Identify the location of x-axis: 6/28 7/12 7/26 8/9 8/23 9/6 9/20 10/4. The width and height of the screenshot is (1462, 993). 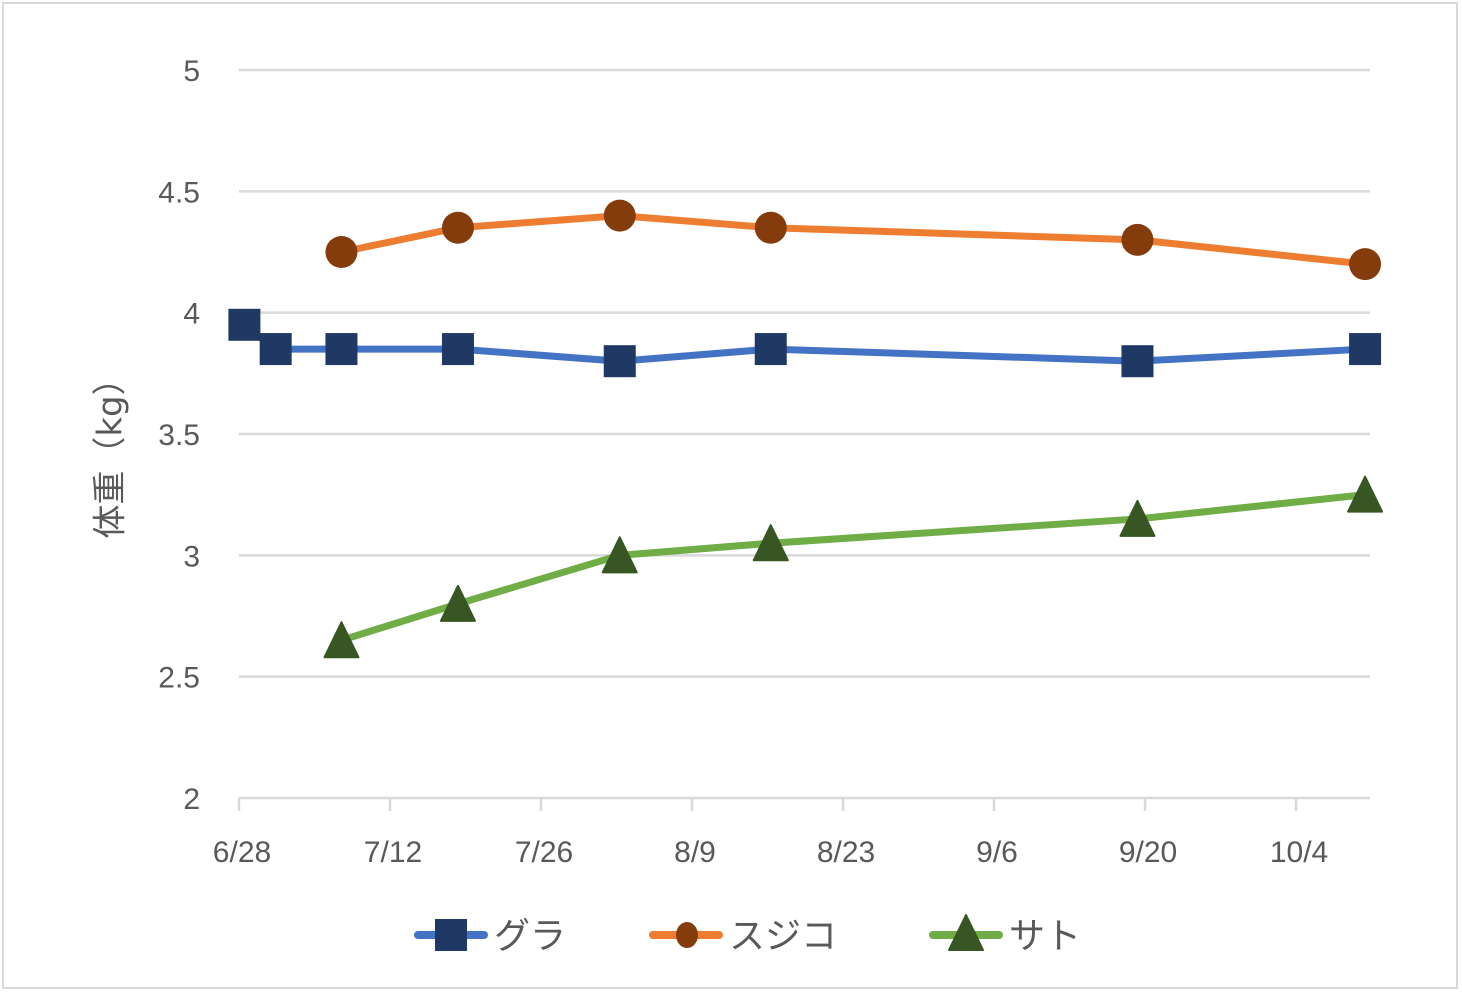
(791, 832).